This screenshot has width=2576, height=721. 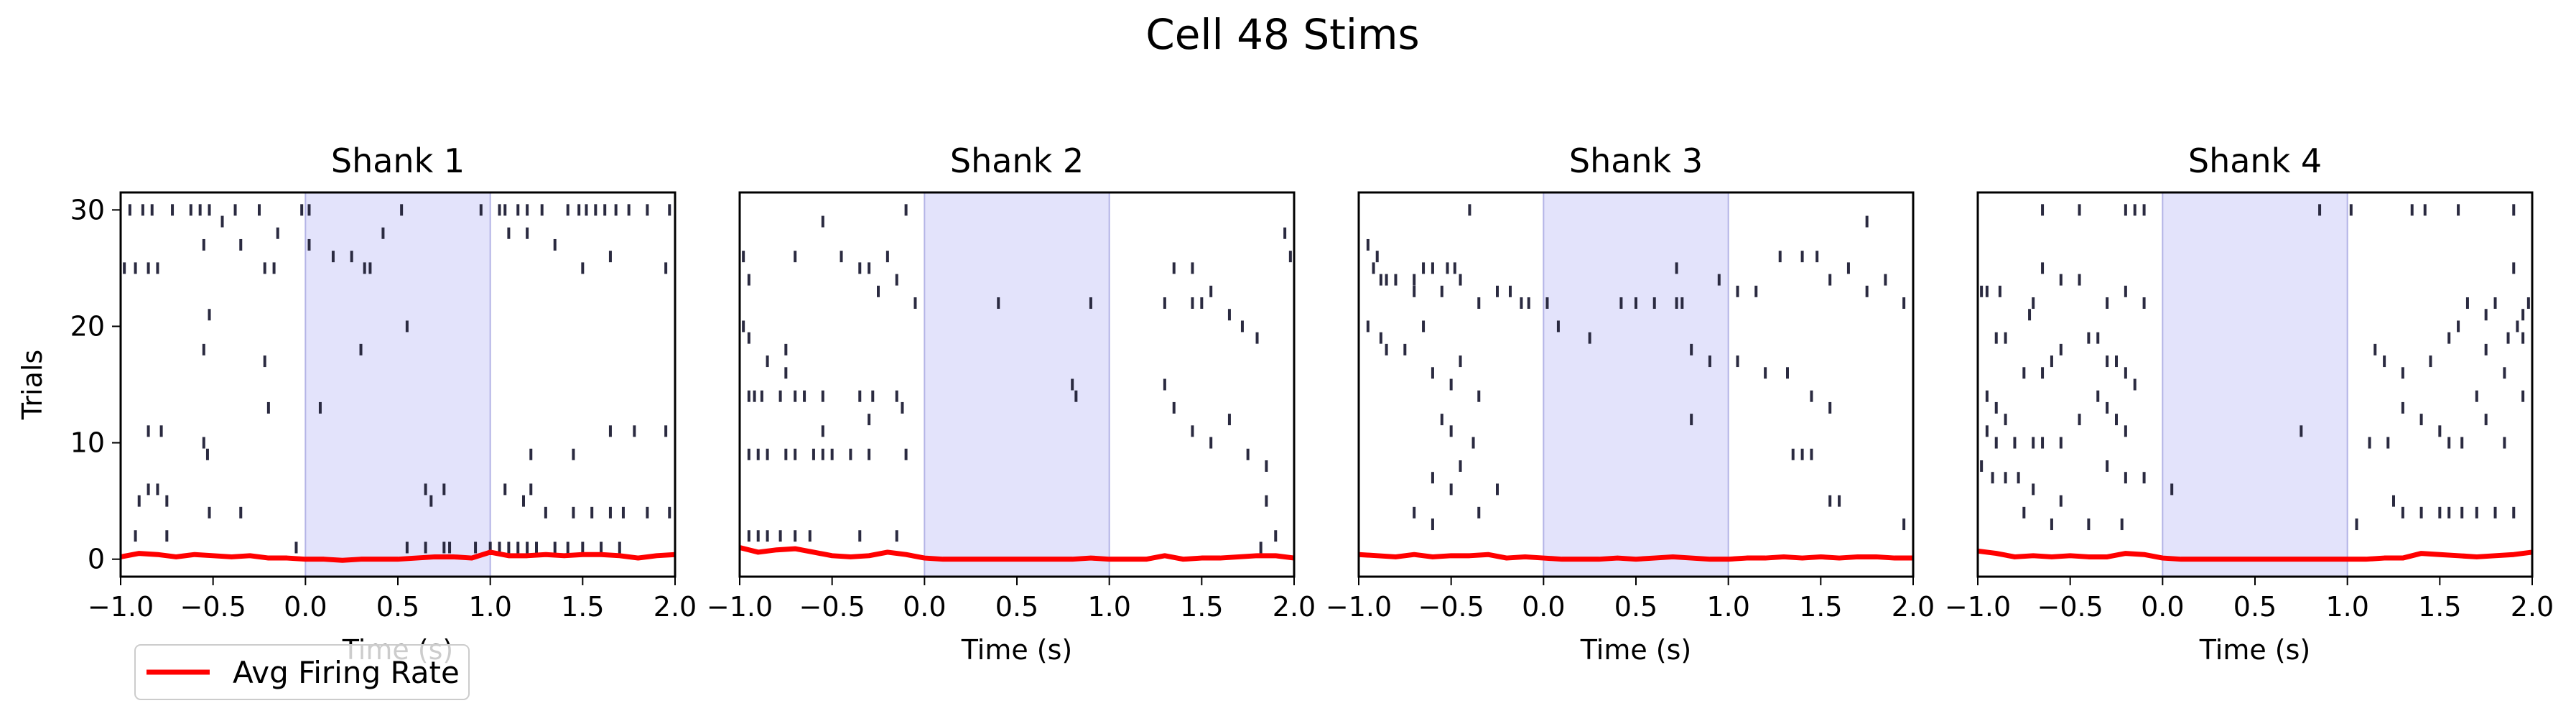 What do you see at coordinates (1636, 160) in the screenshot?
I see `panel-title: Shank 3` at bounding box center [1636, 160].